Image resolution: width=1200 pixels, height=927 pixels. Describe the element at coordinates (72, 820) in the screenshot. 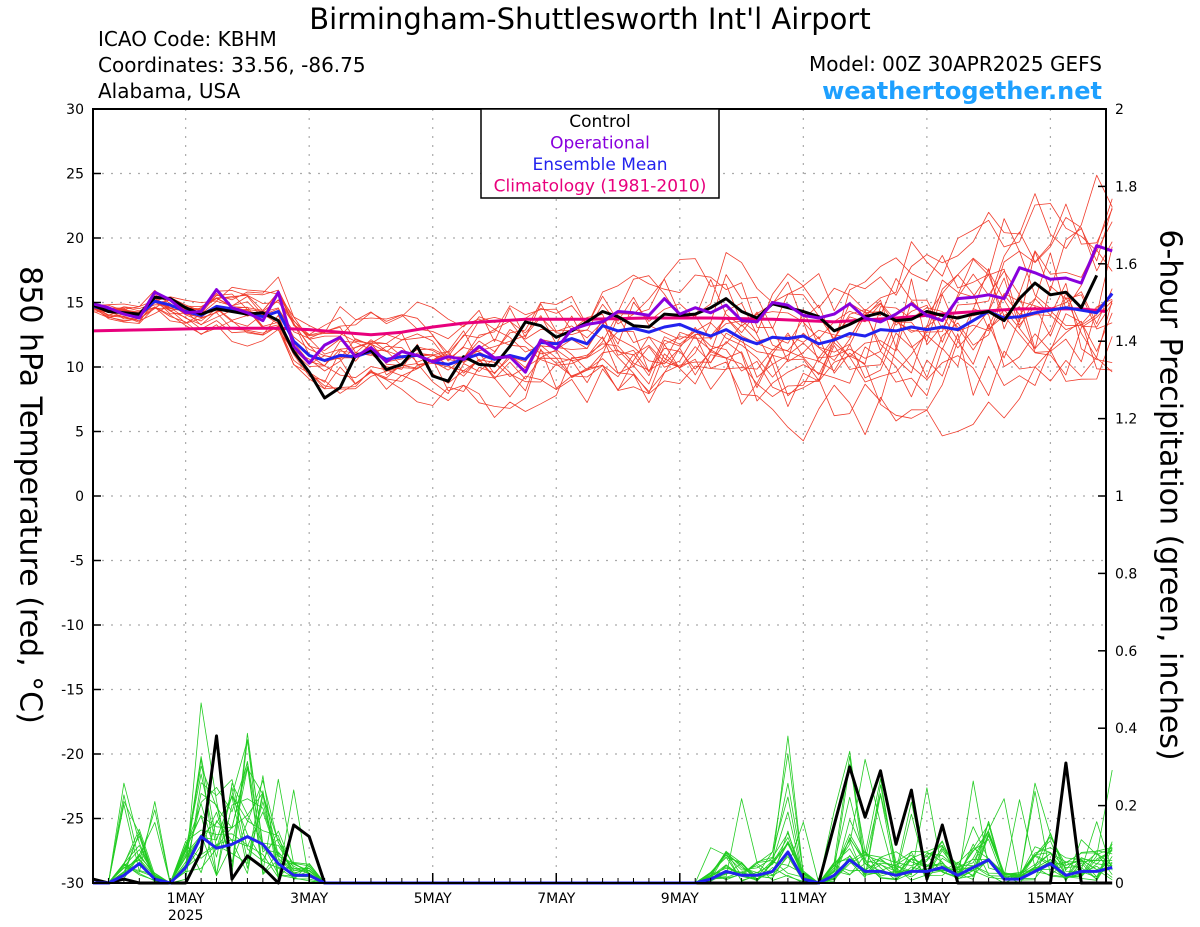

I see `y-tick-label: -25` at that location.